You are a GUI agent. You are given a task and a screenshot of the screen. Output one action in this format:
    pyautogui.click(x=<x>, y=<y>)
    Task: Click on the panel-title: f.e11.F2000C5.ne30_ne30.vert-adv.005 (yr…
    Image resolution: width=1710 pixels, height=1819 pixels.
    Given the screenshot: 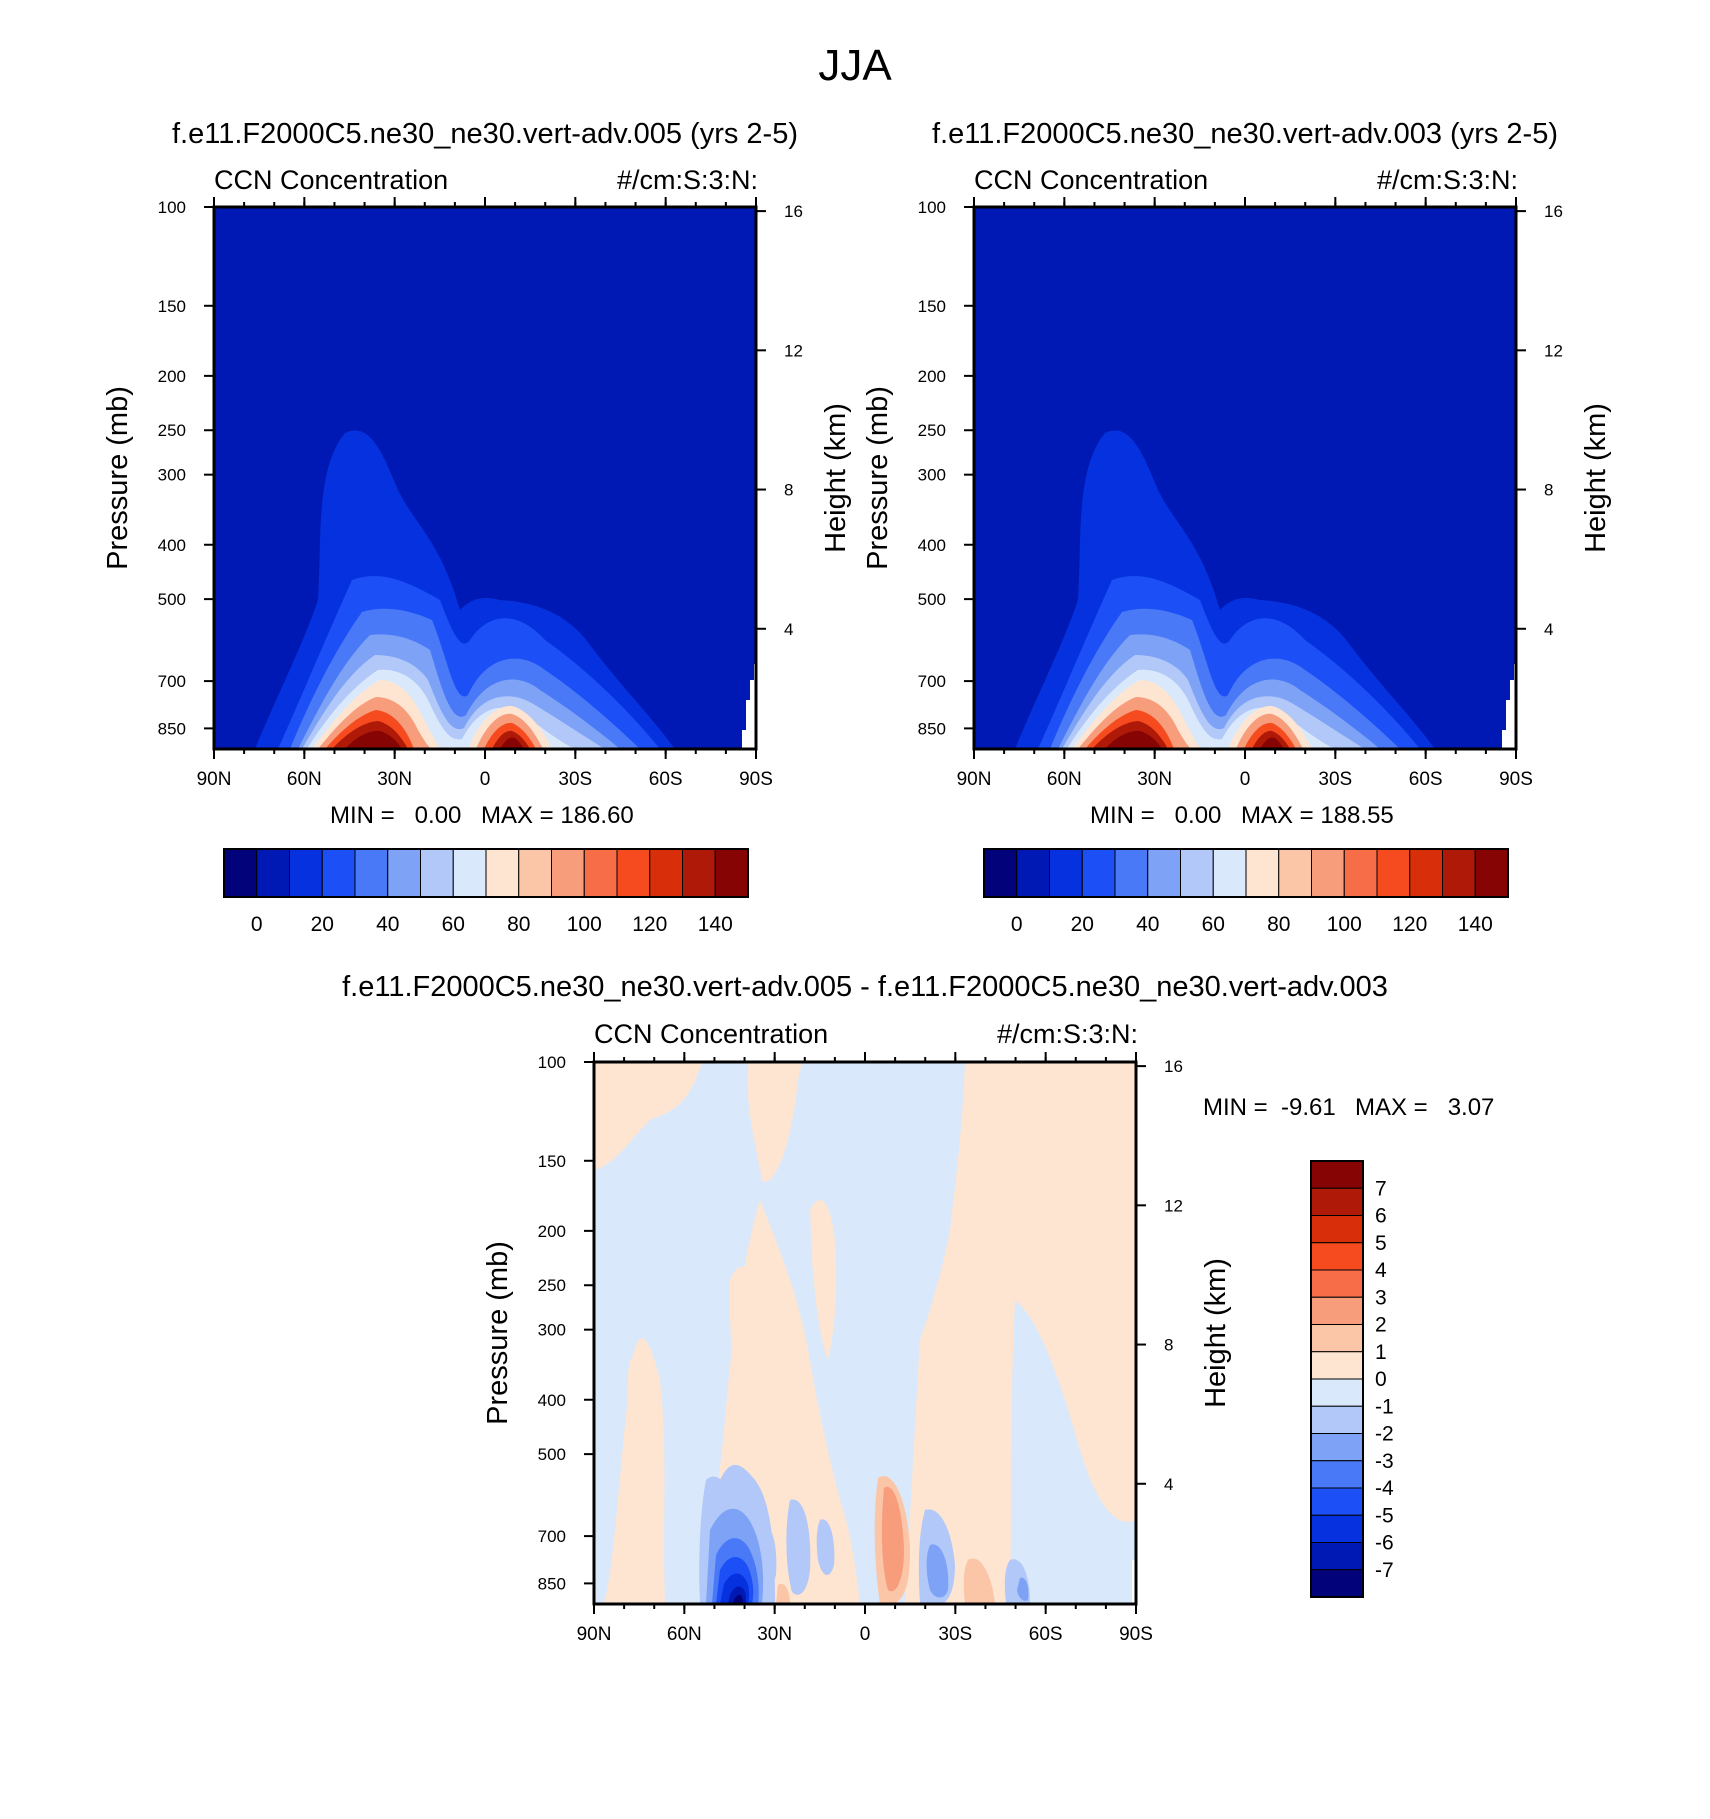 What is the action you would take?
    pyautogui.click(x=485, y=134)
    